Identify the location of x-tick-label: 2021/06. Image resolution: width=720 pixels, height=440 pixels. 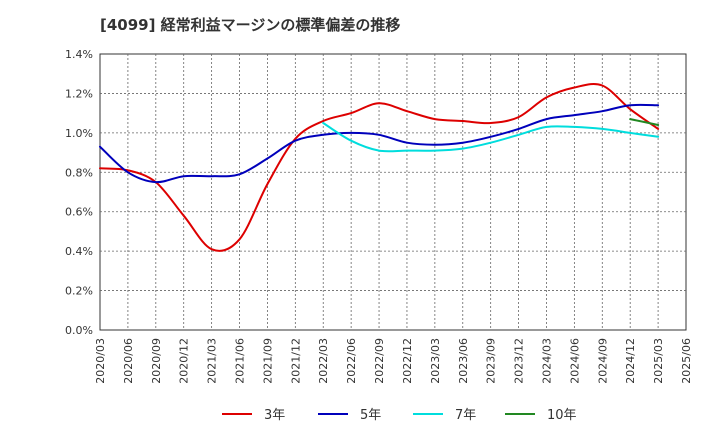
(240, 361).